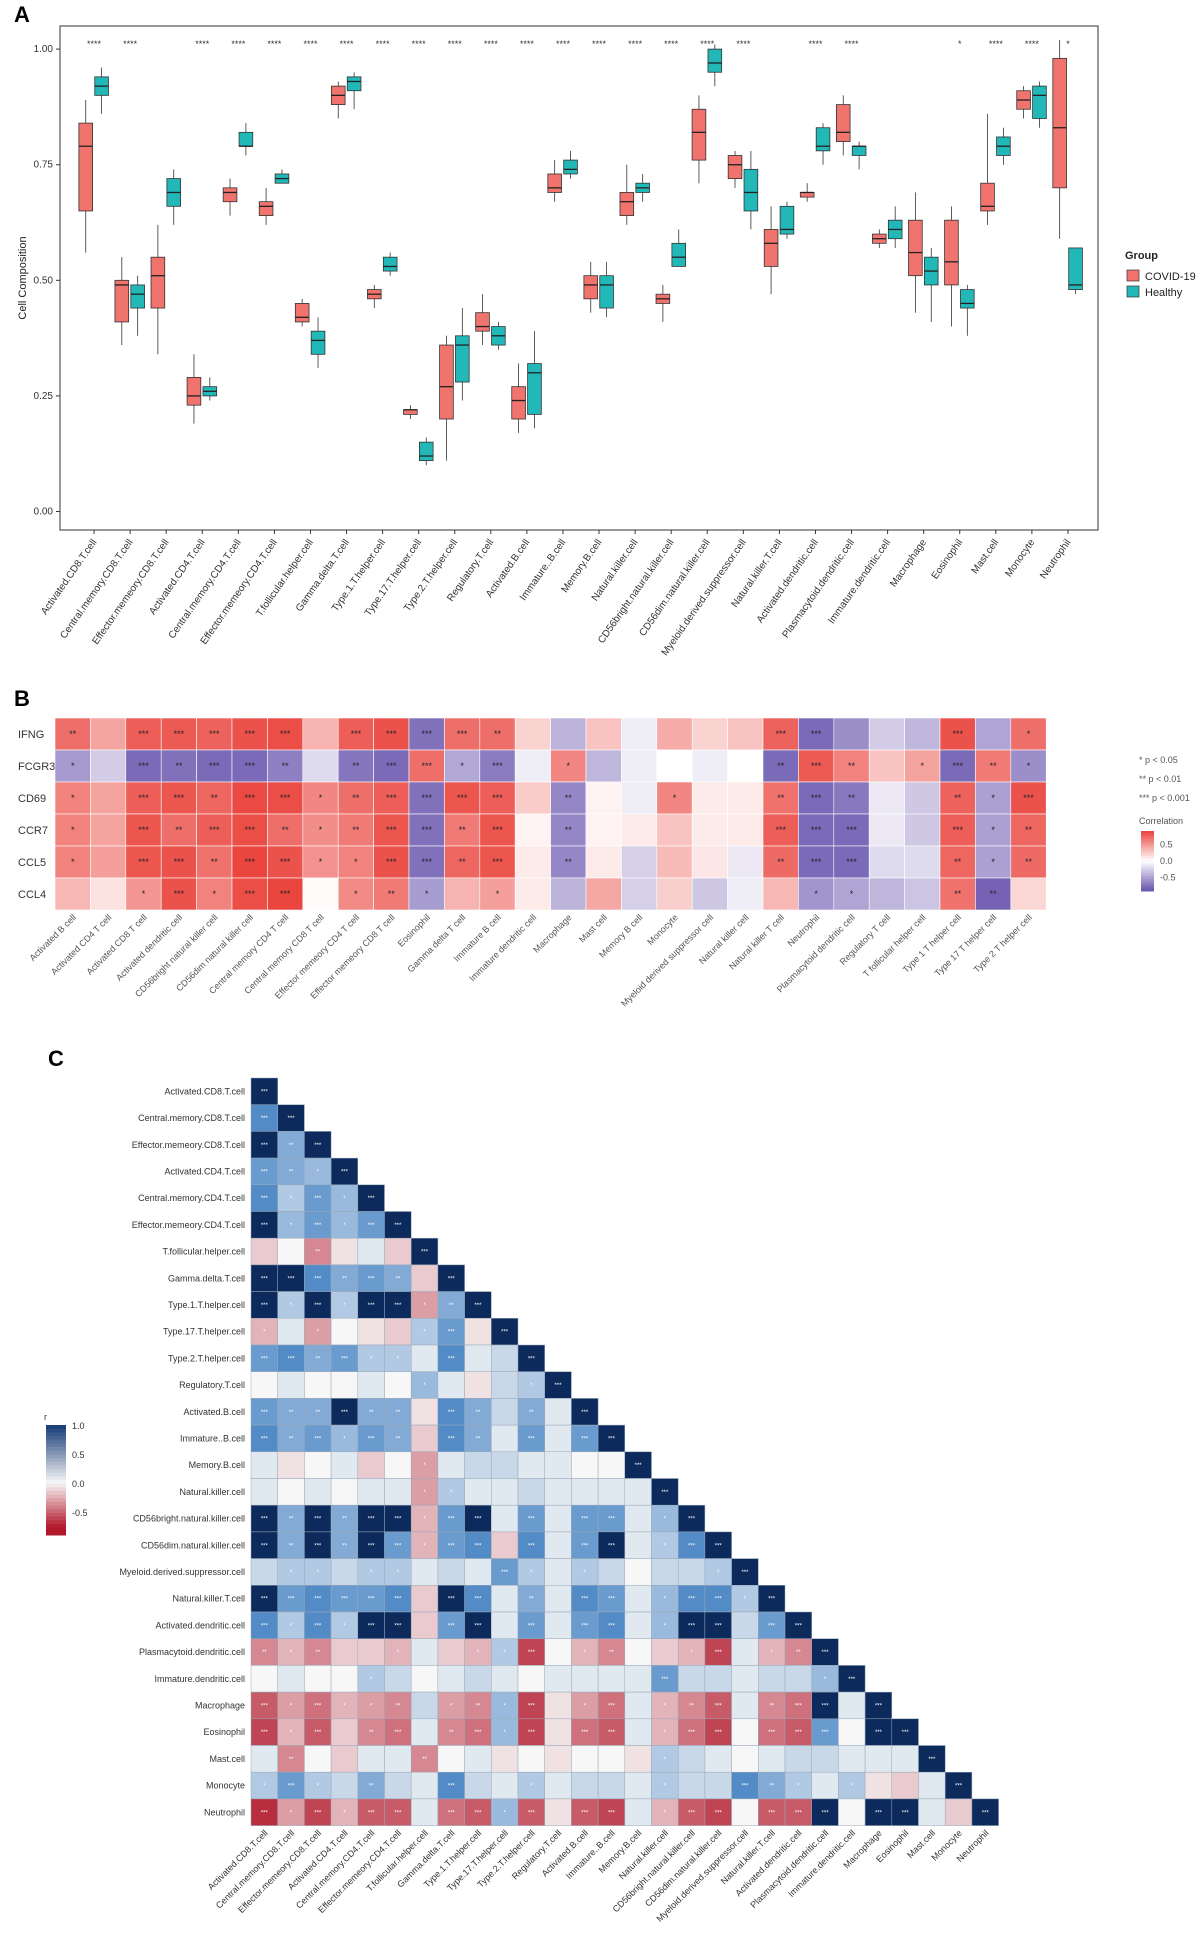  What do you see at coordinates (199, 1679) in the screenshot?
I see `corr-row-label: Immature.dendritic.cell` at bounding box center [199, 1679].